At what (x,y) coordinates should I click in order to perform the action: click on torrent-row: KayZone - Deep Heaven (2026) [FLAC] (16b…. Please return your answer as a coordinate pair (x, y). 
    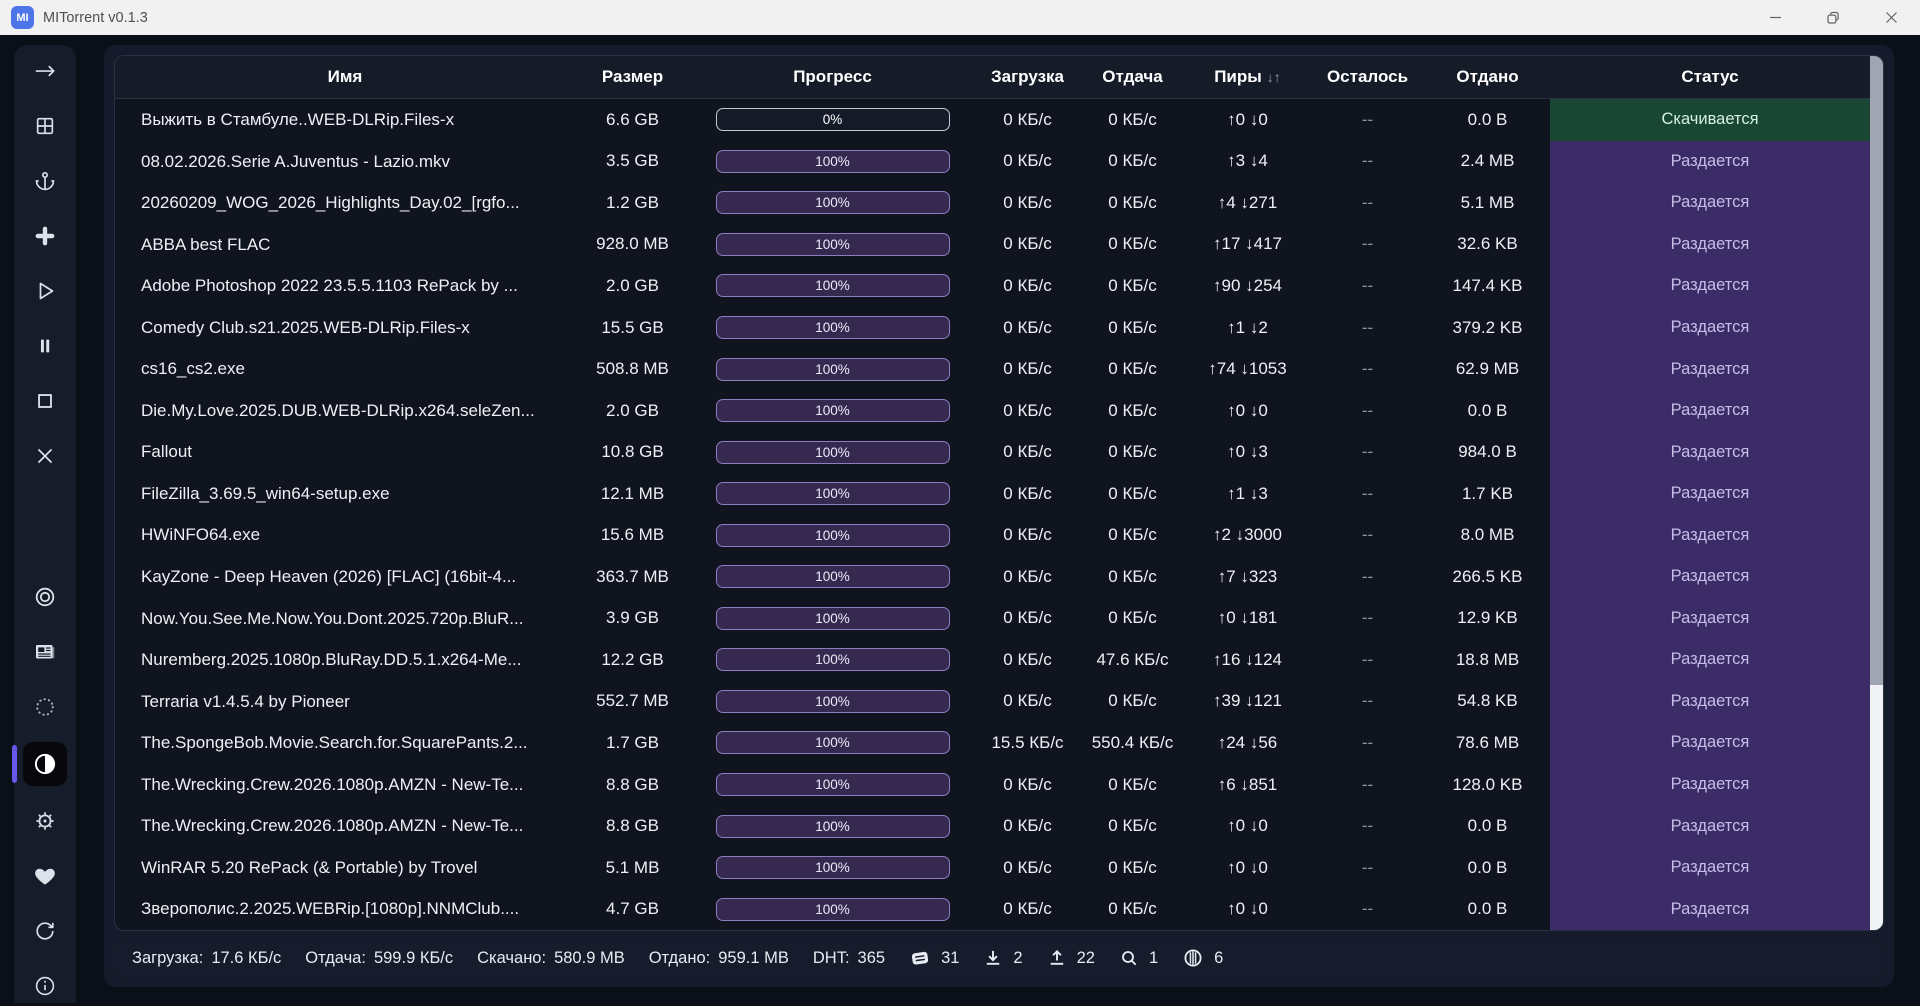
    Looking at the image, I should click on (992, 577).